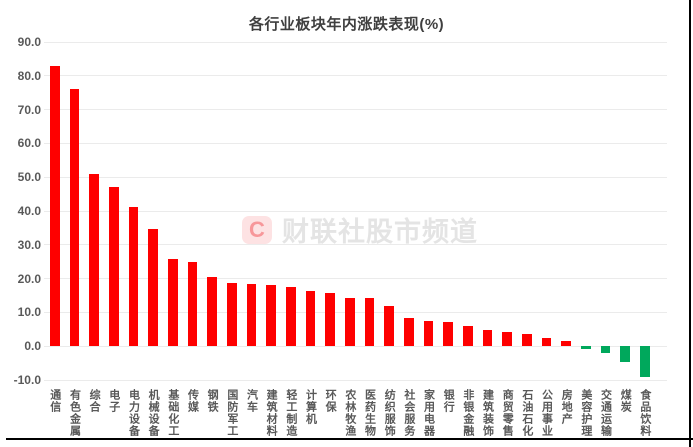 Image resolution: width=693 pixels, height=447 pixels. What do you see at coordinates (389, 326) in the screenshot?
I see `bar-纺织服饰` at bounding box center [389, 326].